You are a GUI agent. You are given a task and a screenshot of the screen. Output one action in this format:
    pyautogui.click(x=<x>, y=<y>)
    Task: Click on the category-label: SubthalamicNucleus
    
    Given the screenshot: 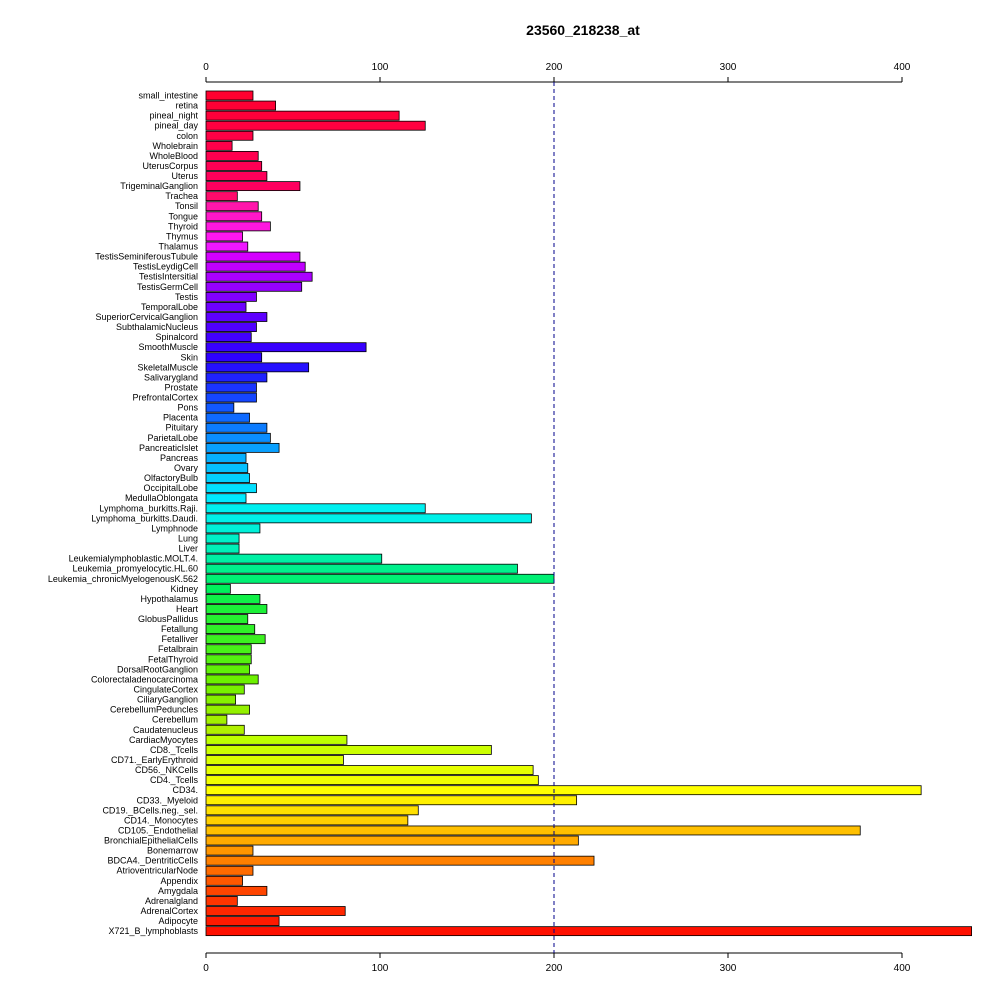 What is the action you would take?
    pyautogui.click(x=157, y=327)
    